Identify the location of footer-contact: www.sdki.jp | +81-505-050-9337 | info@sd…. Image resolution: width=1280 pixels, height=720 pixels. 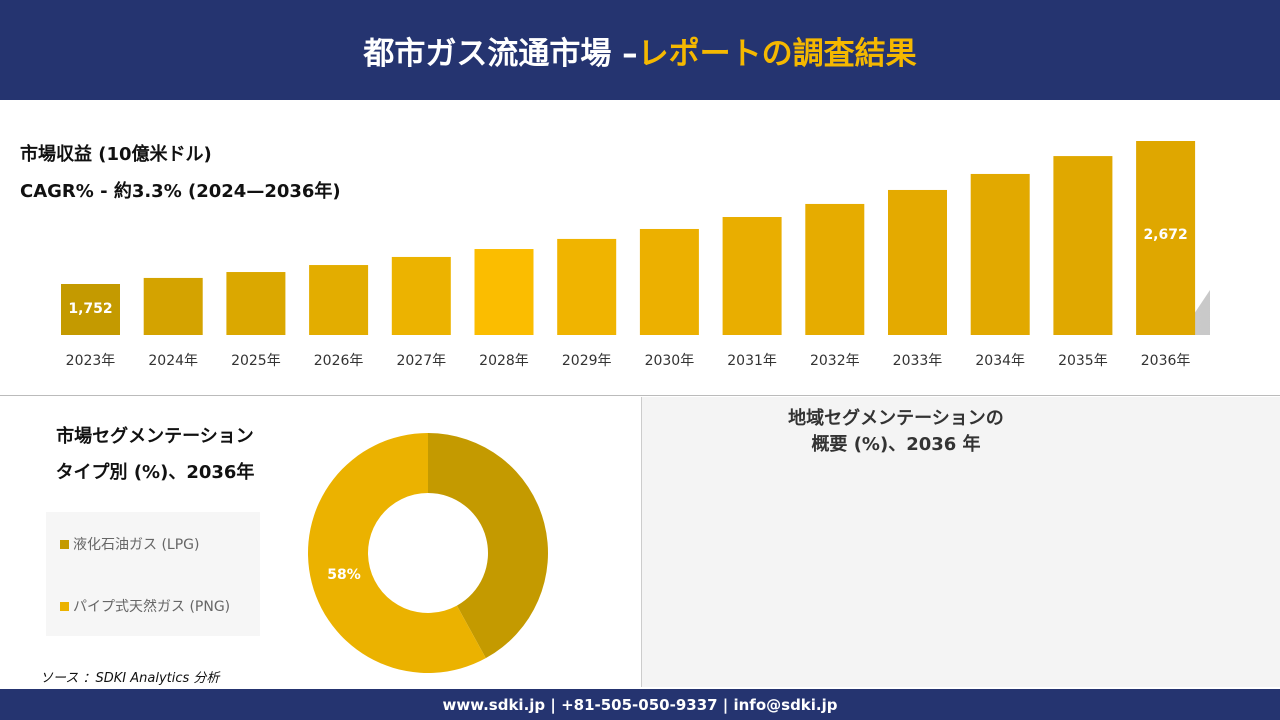
(640, 704).